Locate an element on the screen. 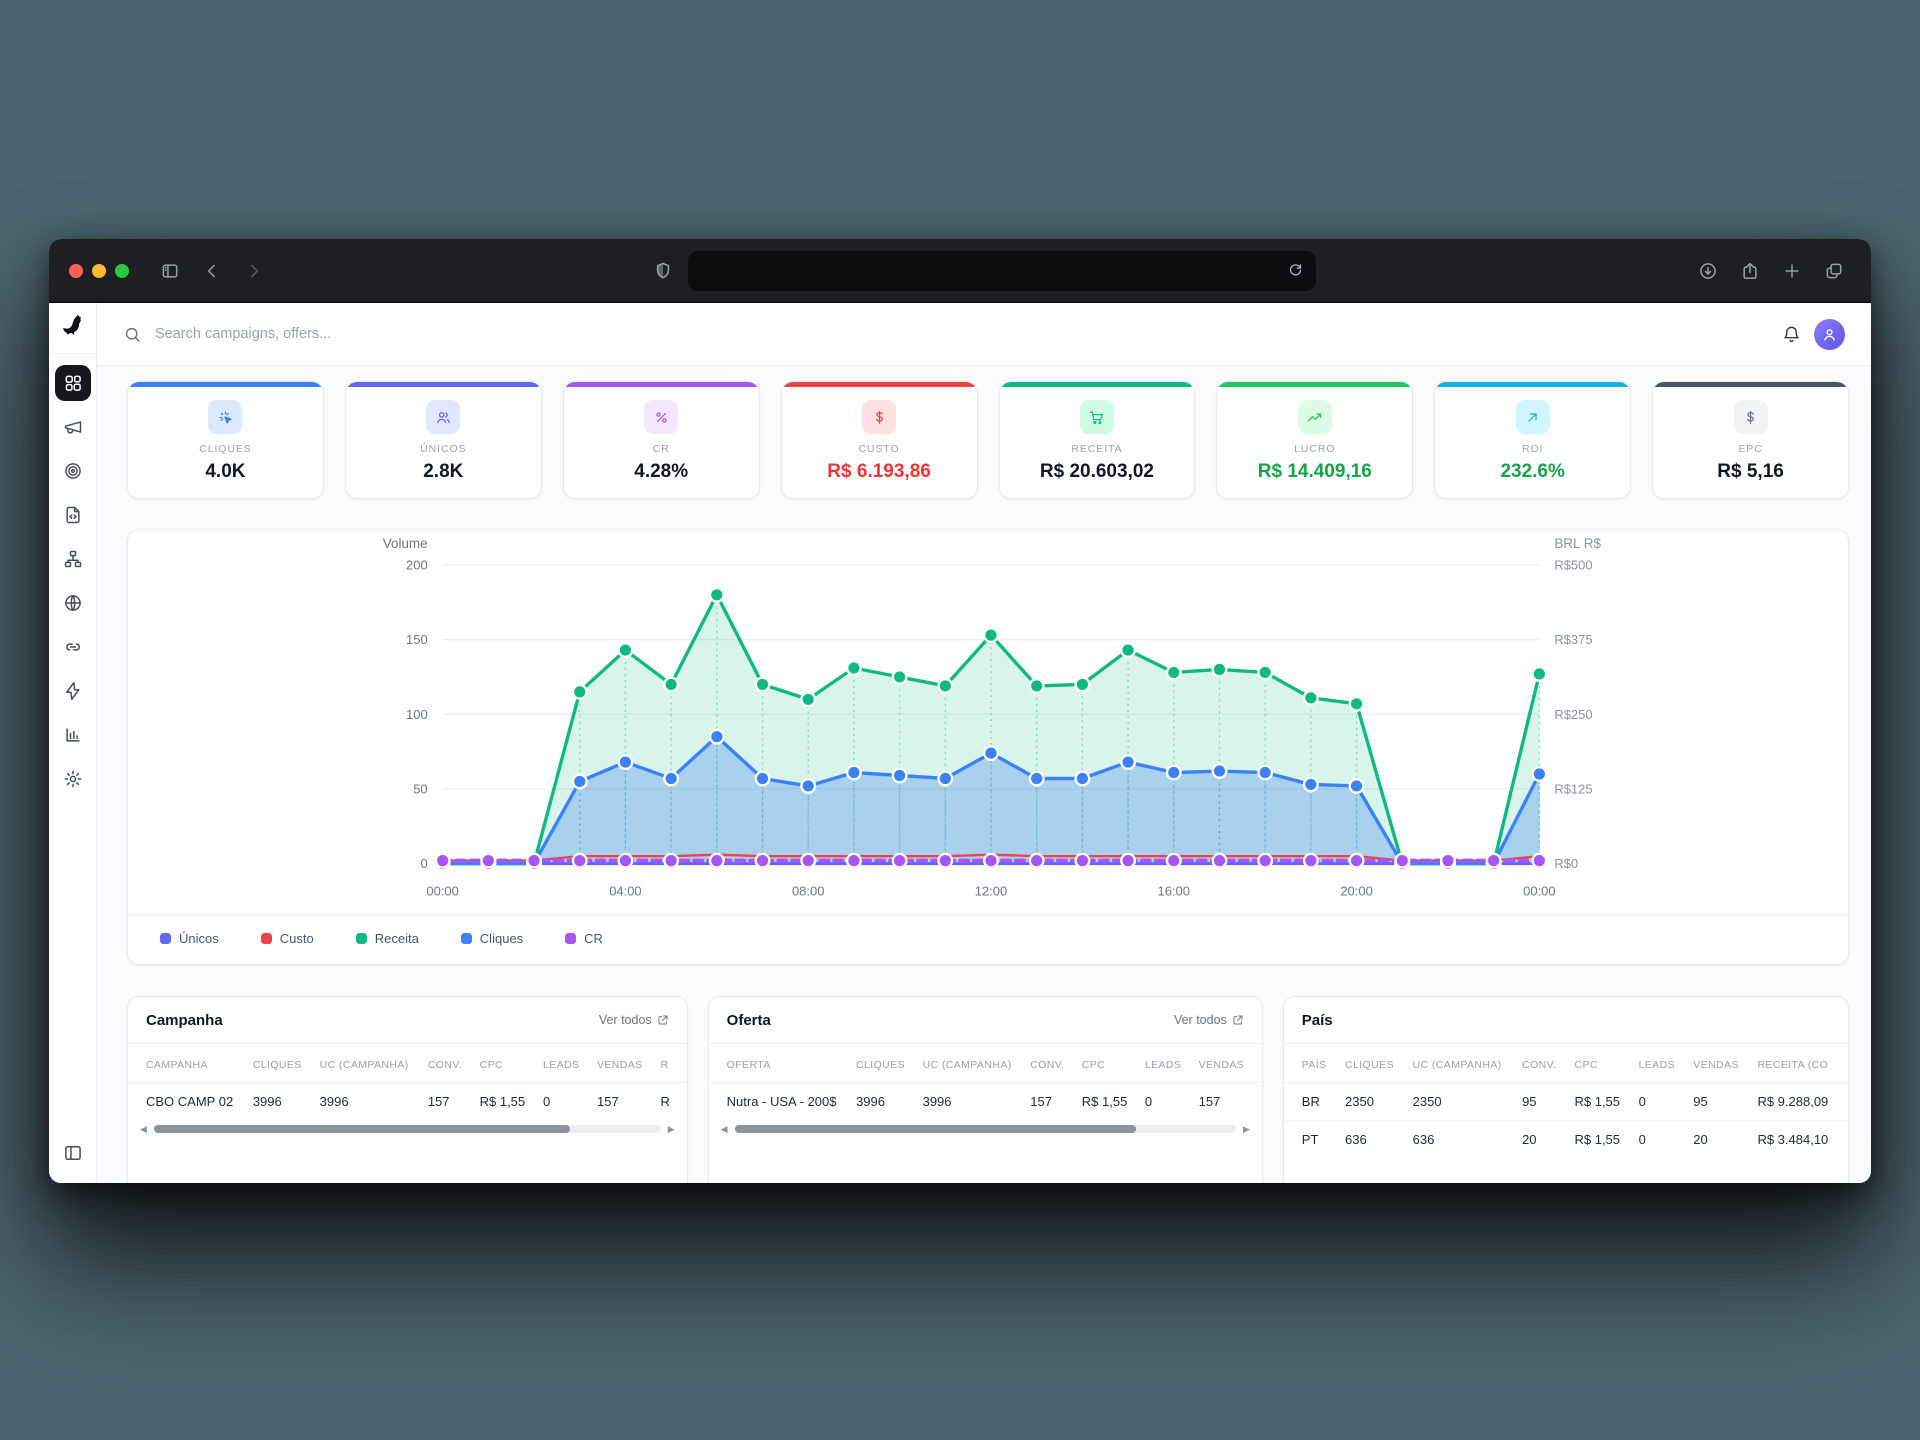 This screenshot has width=1920, height=1440. downloads-icon is located at coordinates (1708, 271).